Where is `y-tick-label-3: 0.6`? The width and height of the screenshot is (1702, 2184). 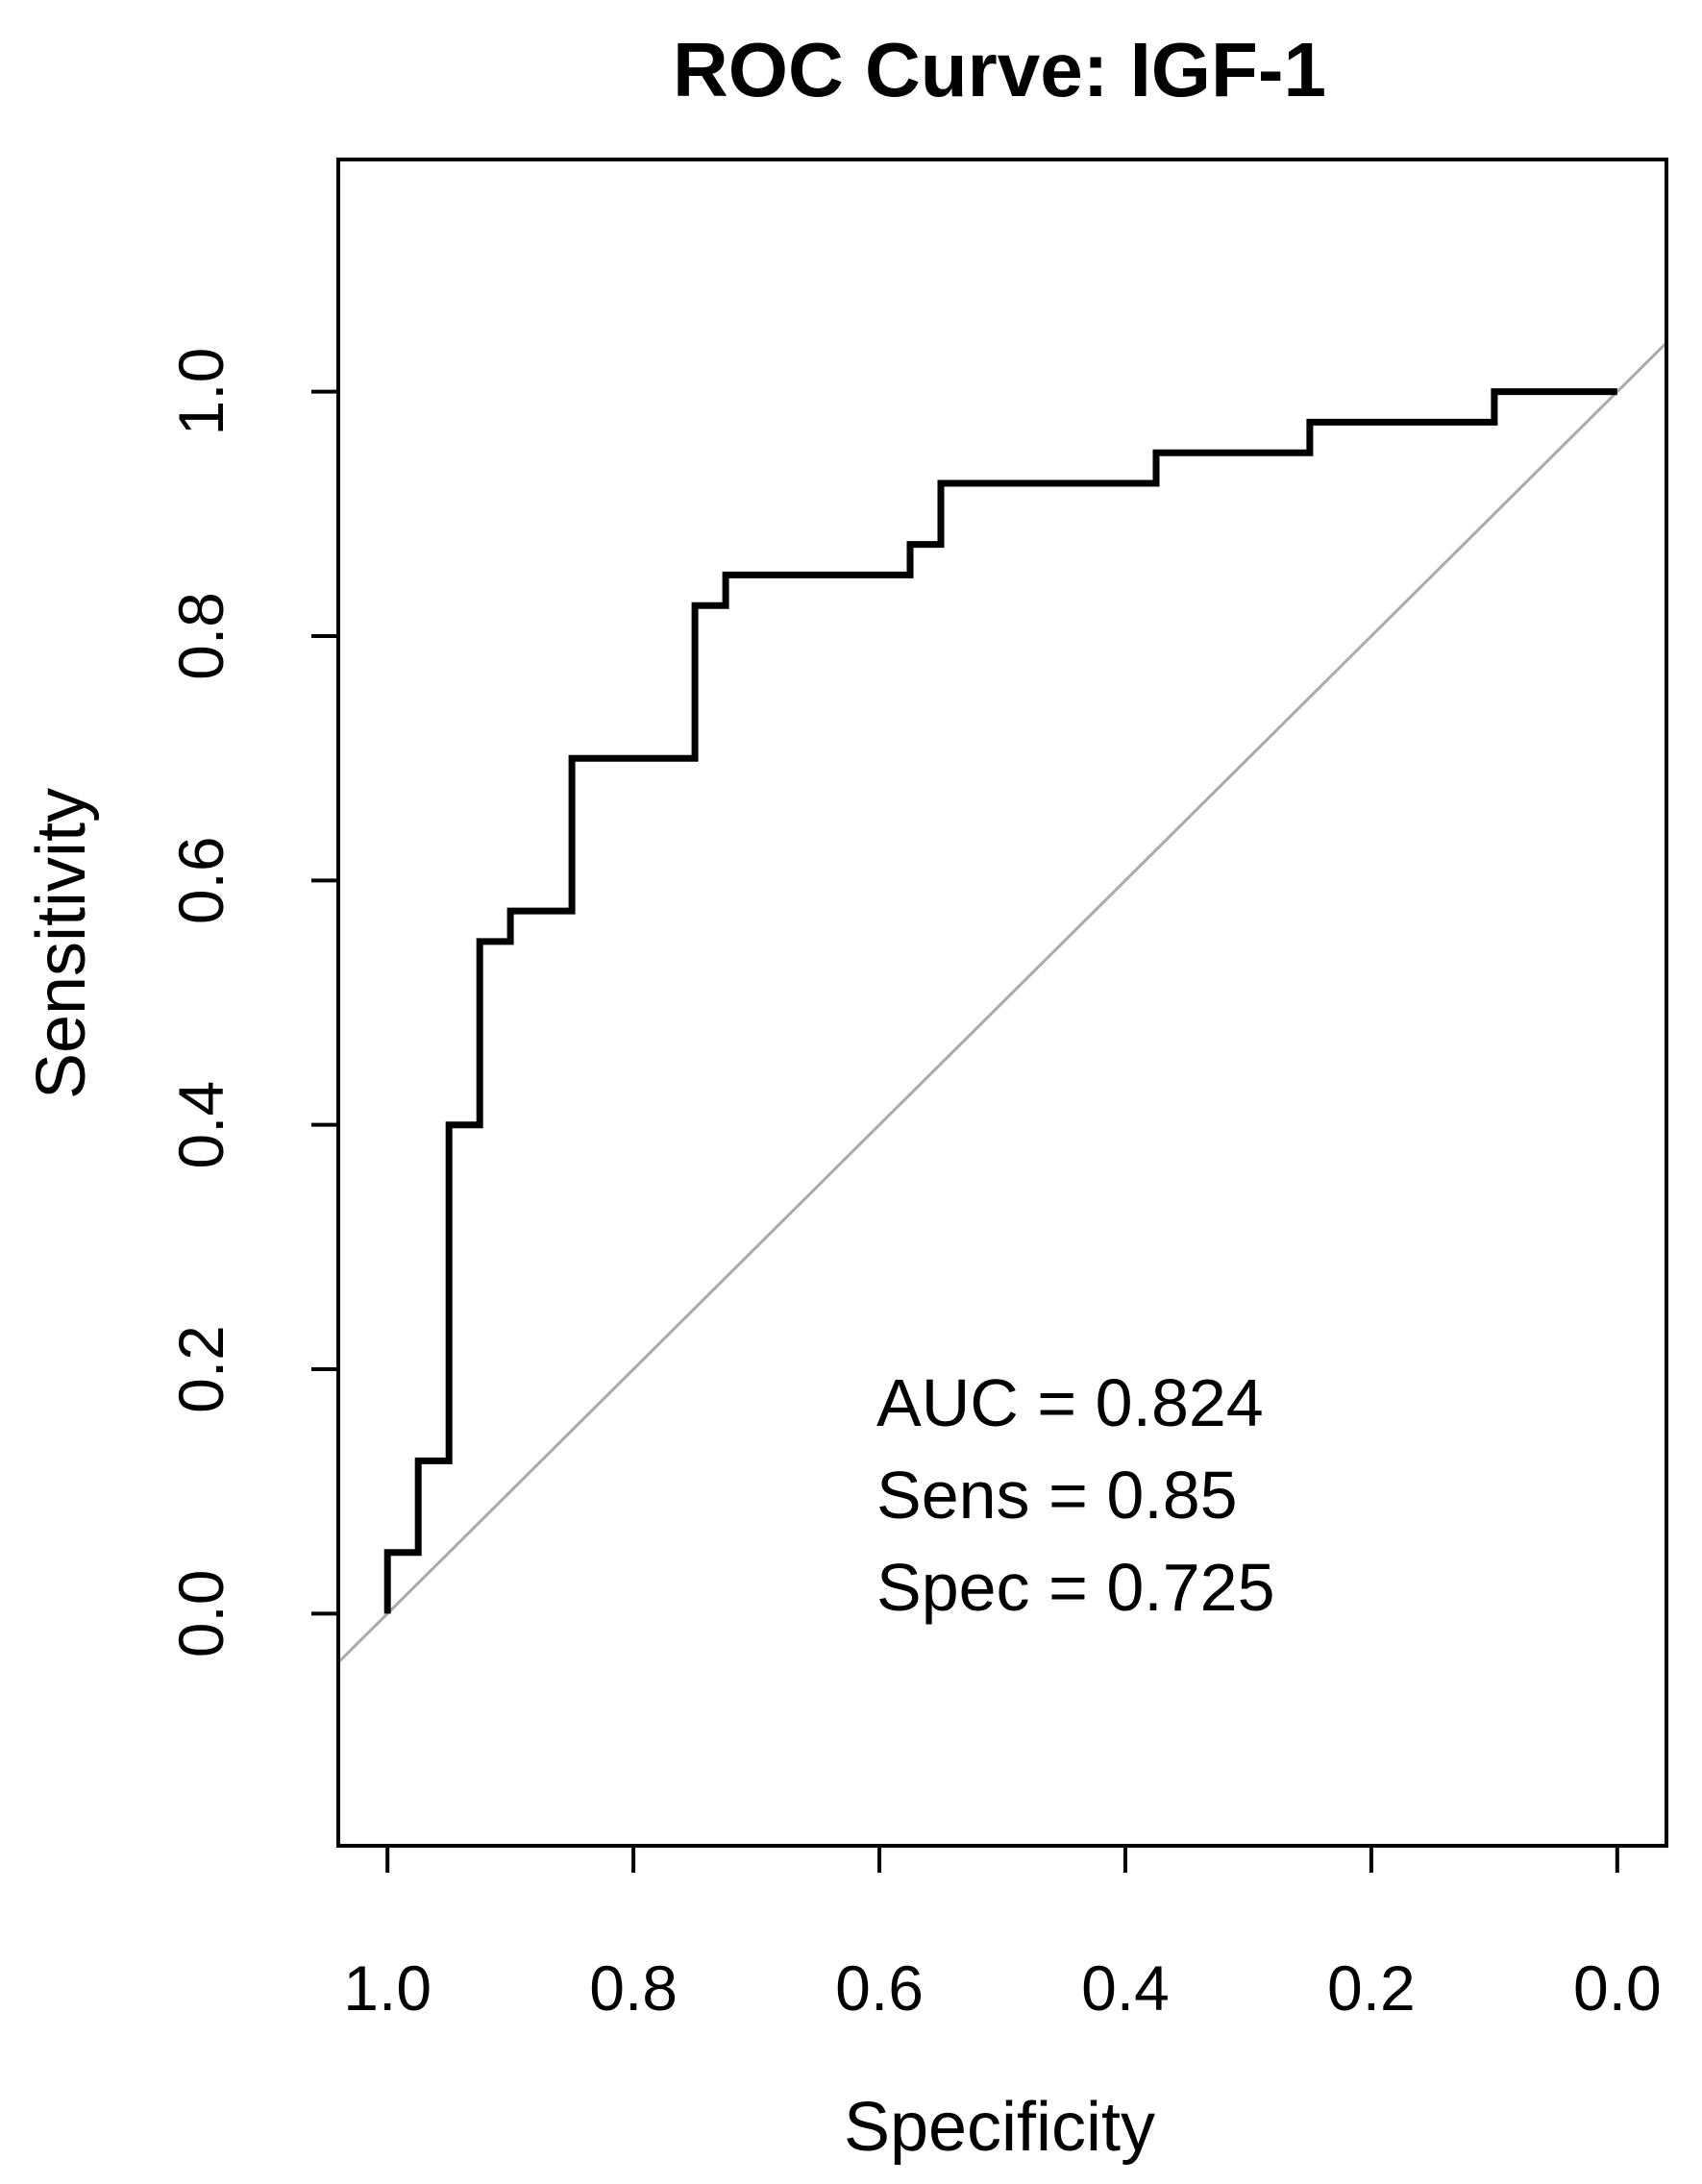 y-tick-label-3: 0.6 is located at coordinates (200, 880).